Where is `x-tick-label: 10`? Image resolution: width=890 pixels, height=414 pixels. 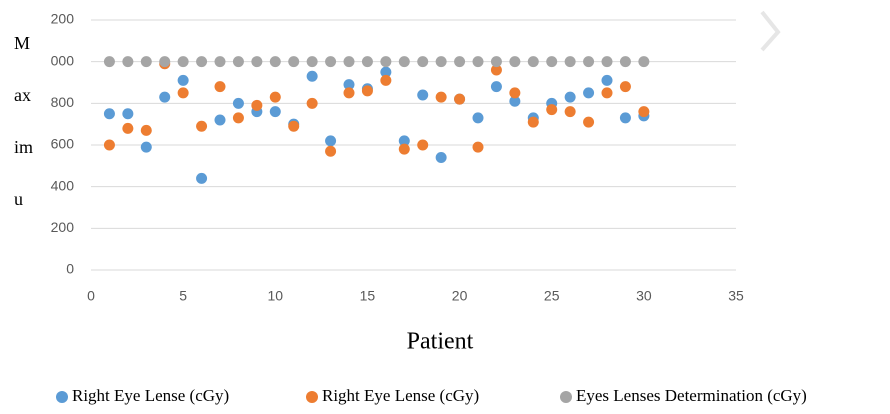 x-tick-label: 10 is located at coordinates (275, 296).